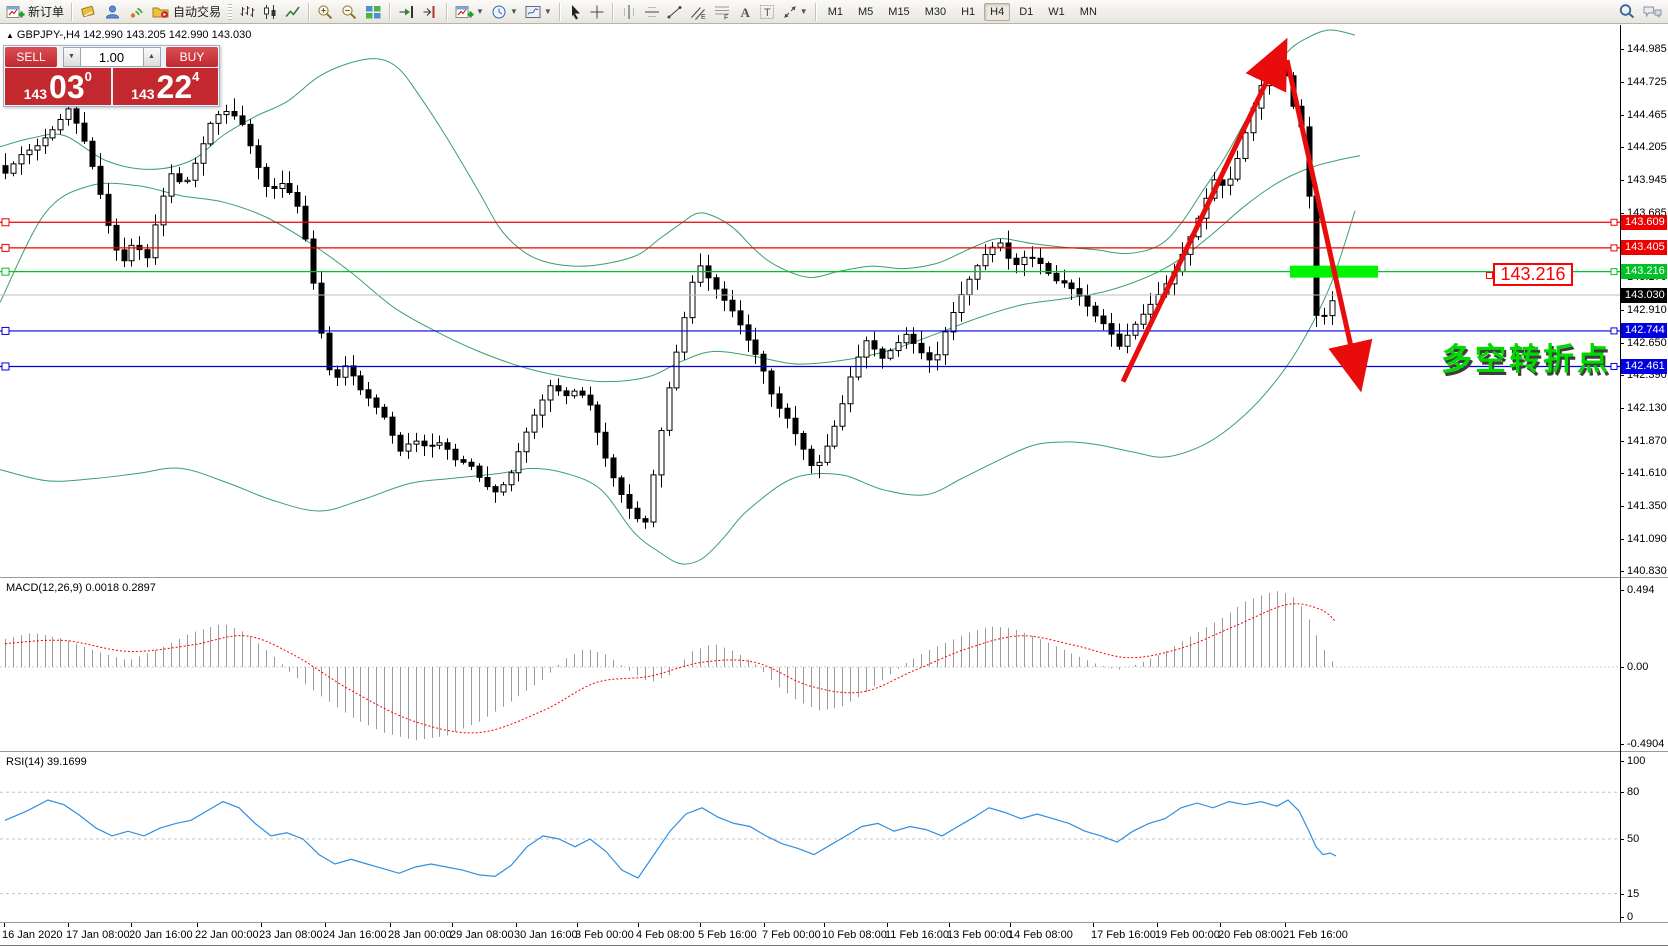  Describe the element at coordinates (1529, 274) in the screenshot. I see `price-annotation-box: 143.216` at that location.